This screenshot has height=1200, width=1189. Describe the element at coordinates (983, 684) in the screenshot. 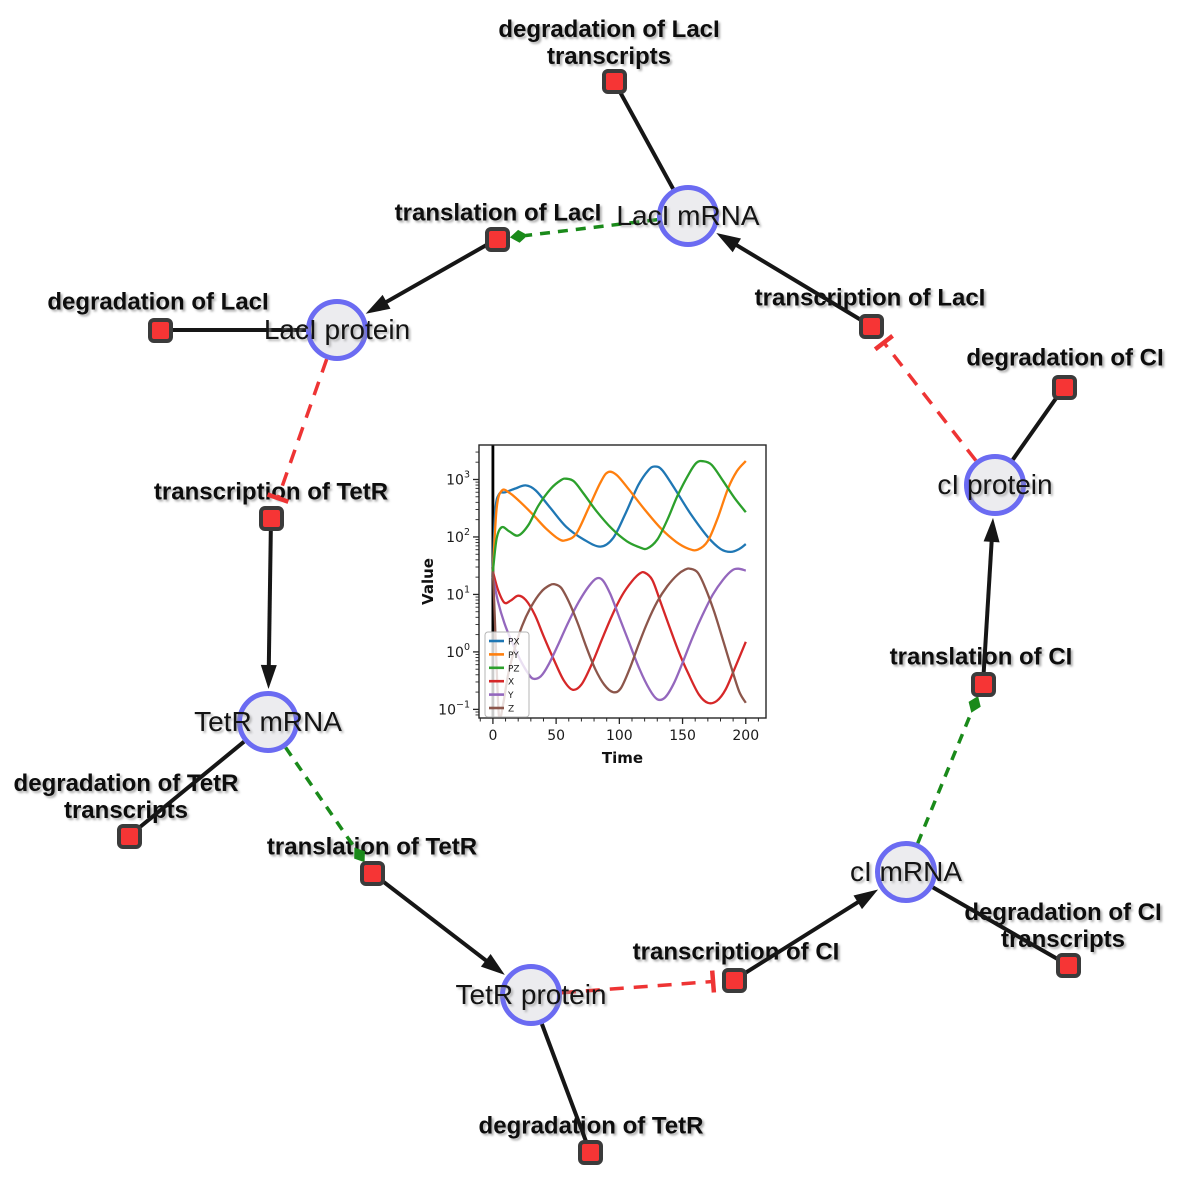

I see `reaction-node-translation-of-cI` at that location.